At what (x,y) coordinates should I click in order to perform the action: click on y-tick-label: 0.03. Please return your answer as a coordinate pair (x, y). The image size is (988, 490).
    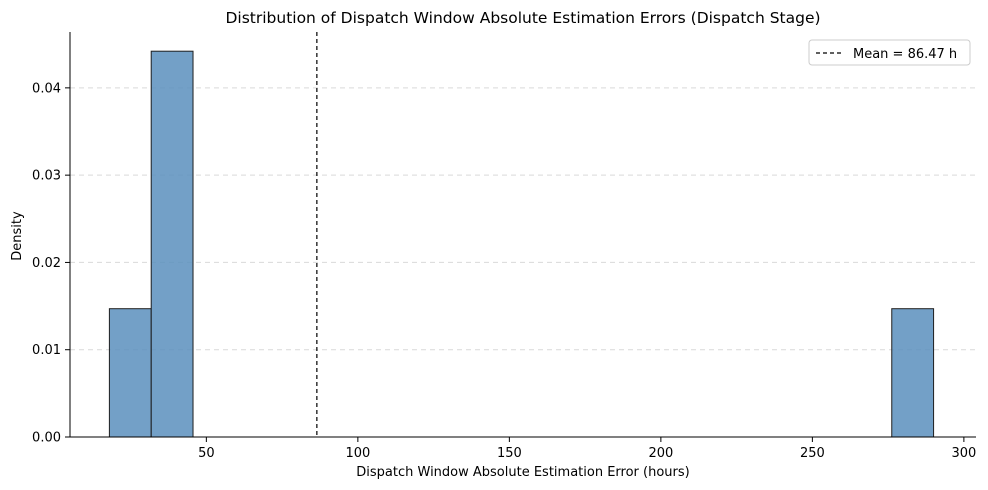
    Looking at the image, I should click on (46, 176).